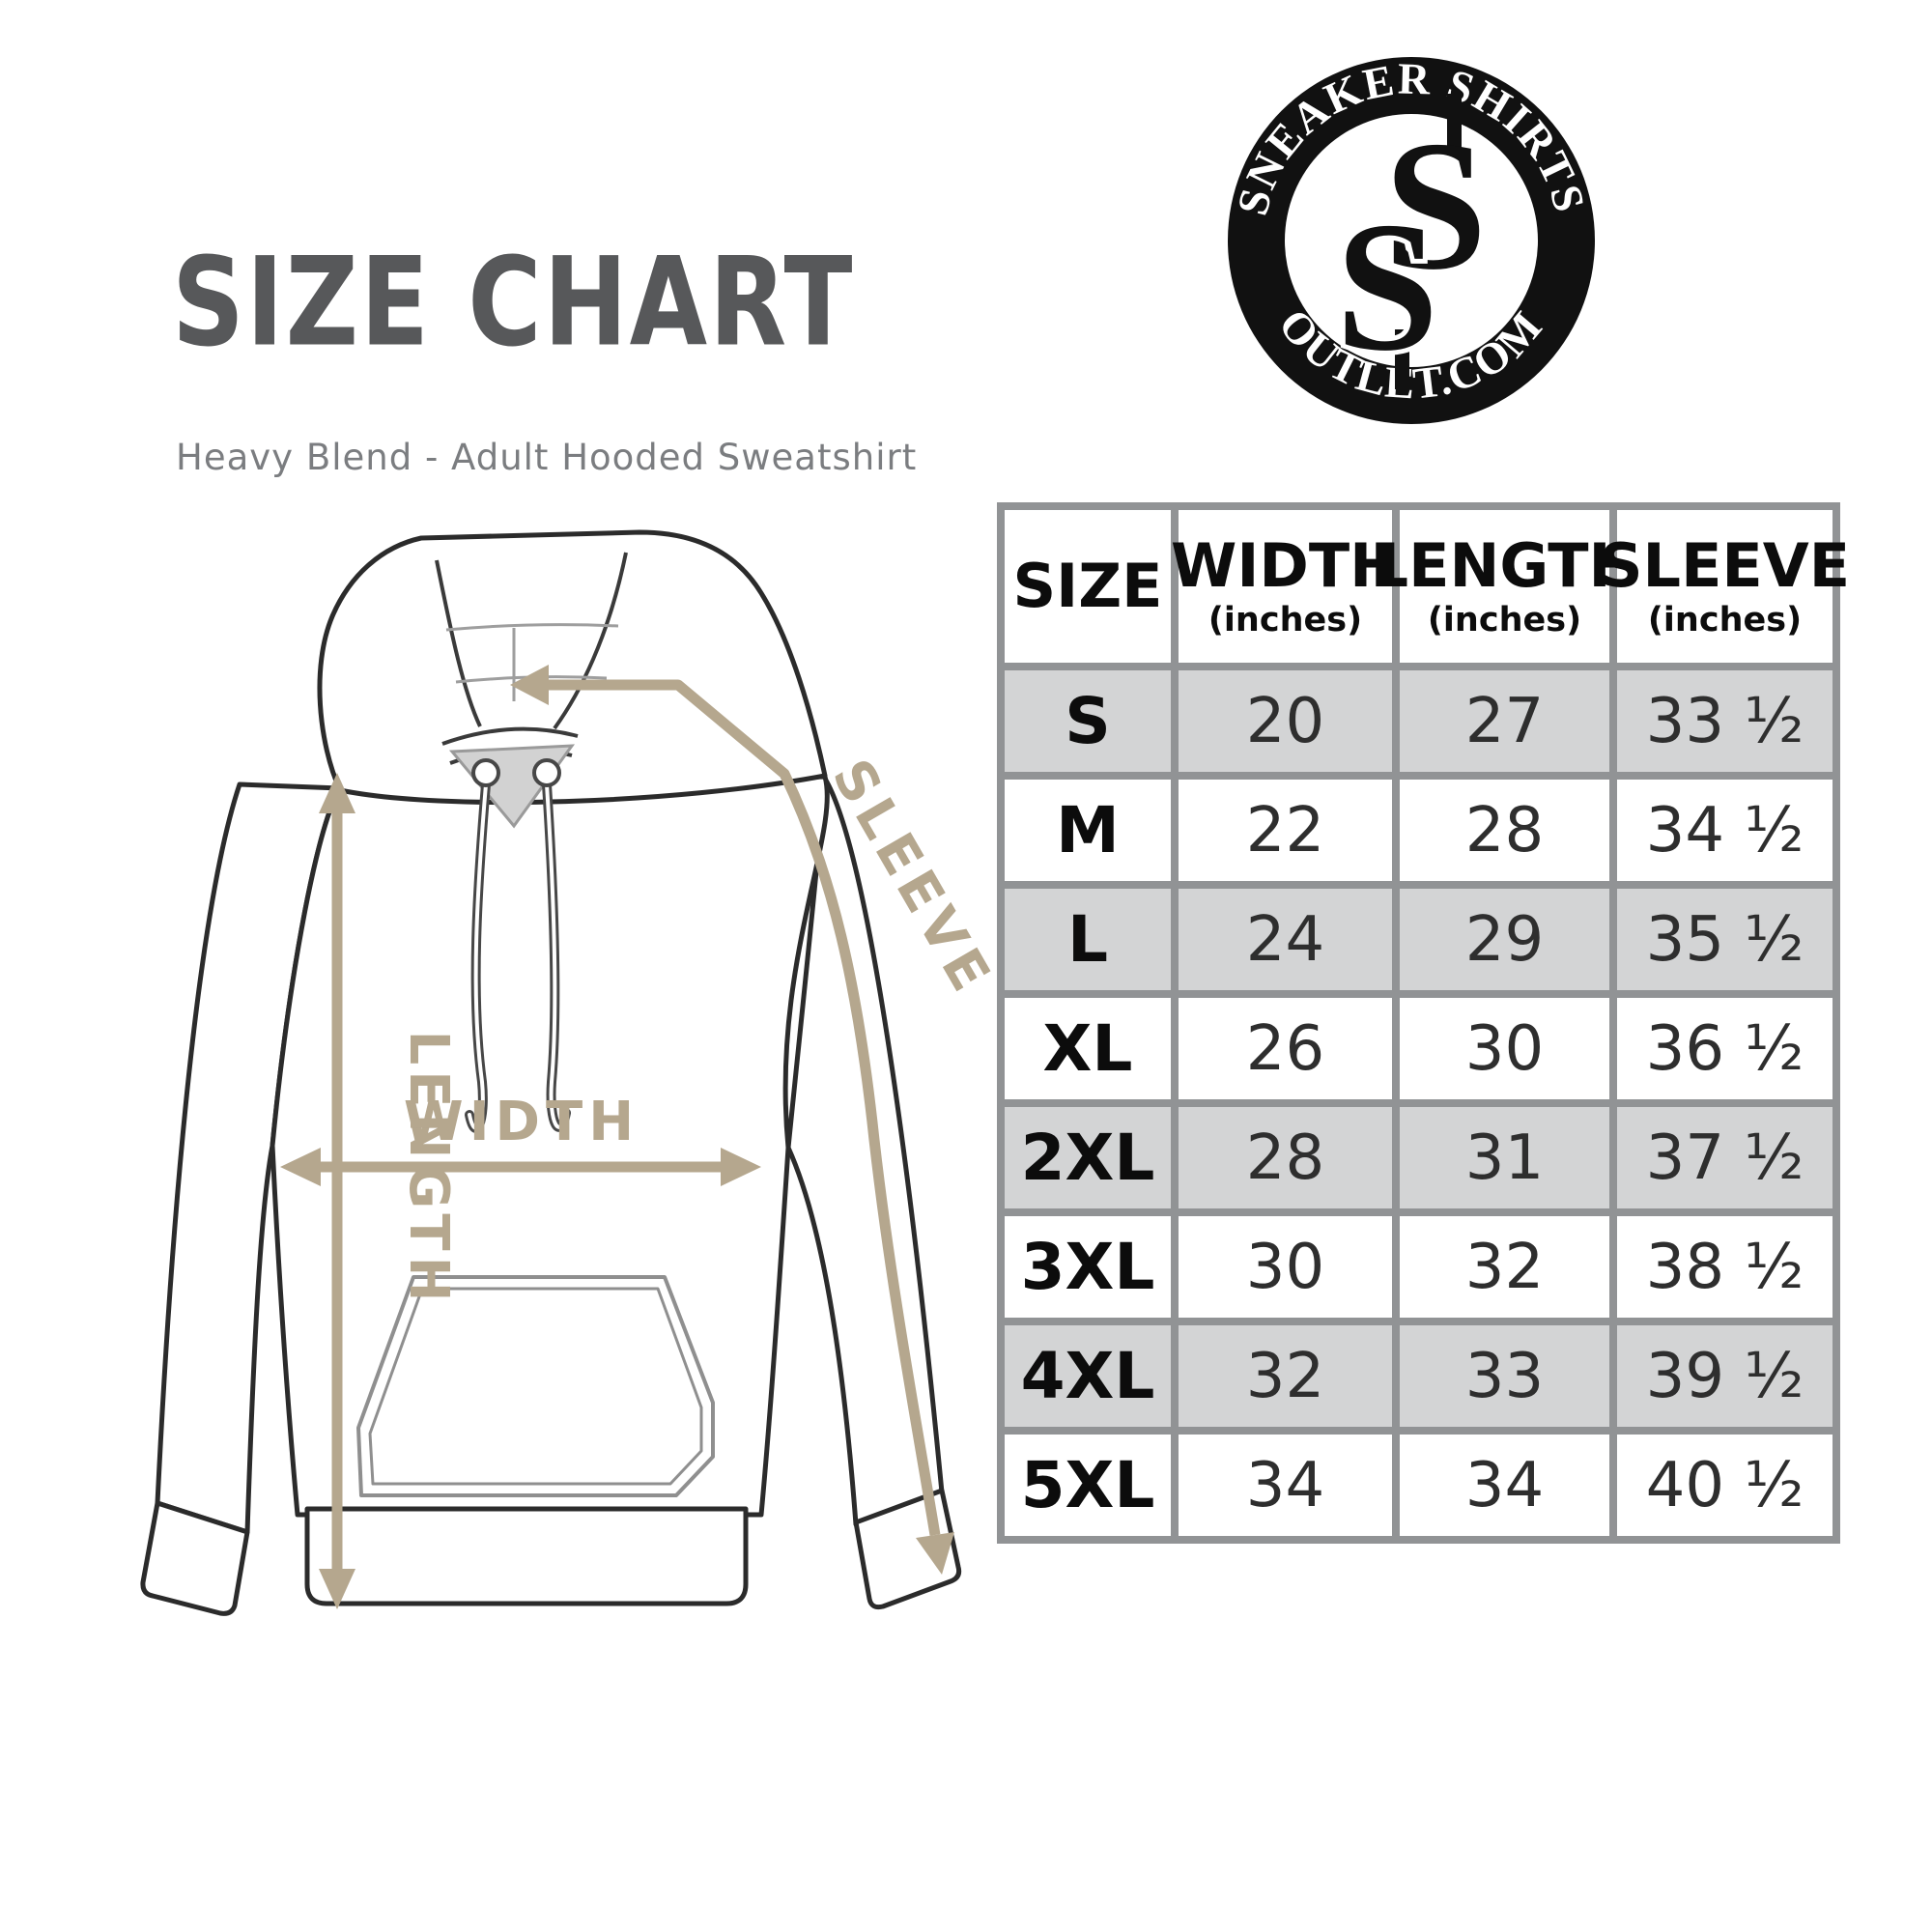 The height and width of the screenshot is (1932, 1932). I want to click on width-value: 28, so click(1285, 1158).